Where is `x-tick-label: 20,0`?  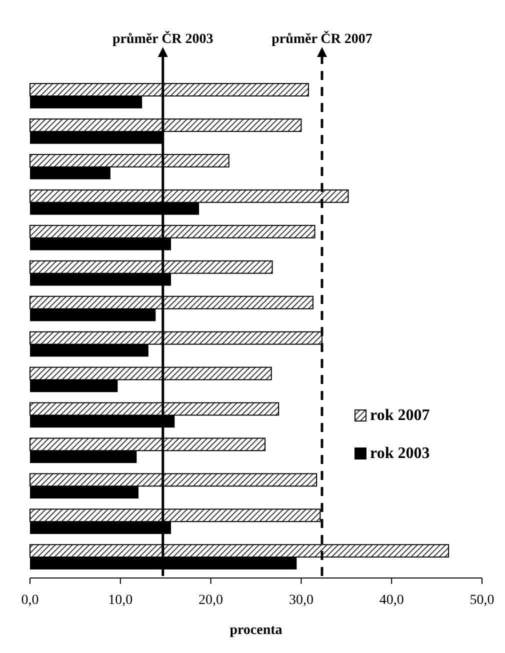
x-tick-label: 20,0 is located at coordinates (211, 600).